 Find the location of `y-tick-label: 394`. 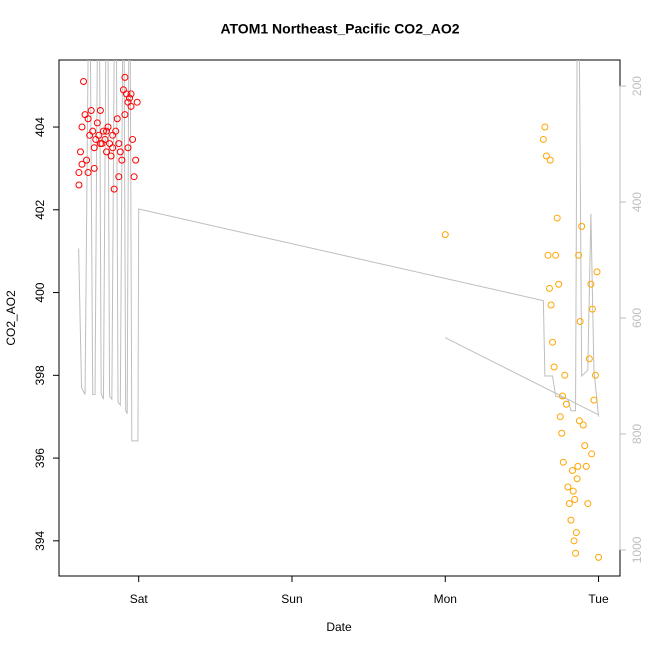

y-tick-label: 394 is located at coordinates (40, 540).